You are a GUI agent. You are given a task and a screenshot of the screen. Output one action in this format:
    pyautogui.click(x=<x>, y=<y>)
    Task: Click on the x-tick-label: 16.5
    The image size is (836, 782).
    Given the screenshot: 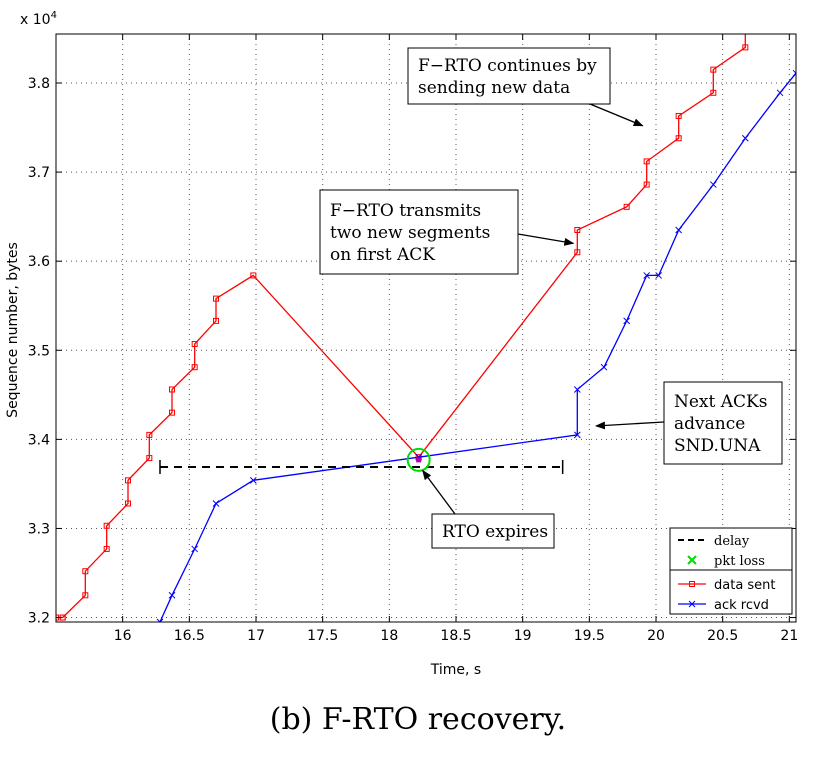 What is the action you would take?
    pyautogui.click(x=189, y=636)
    